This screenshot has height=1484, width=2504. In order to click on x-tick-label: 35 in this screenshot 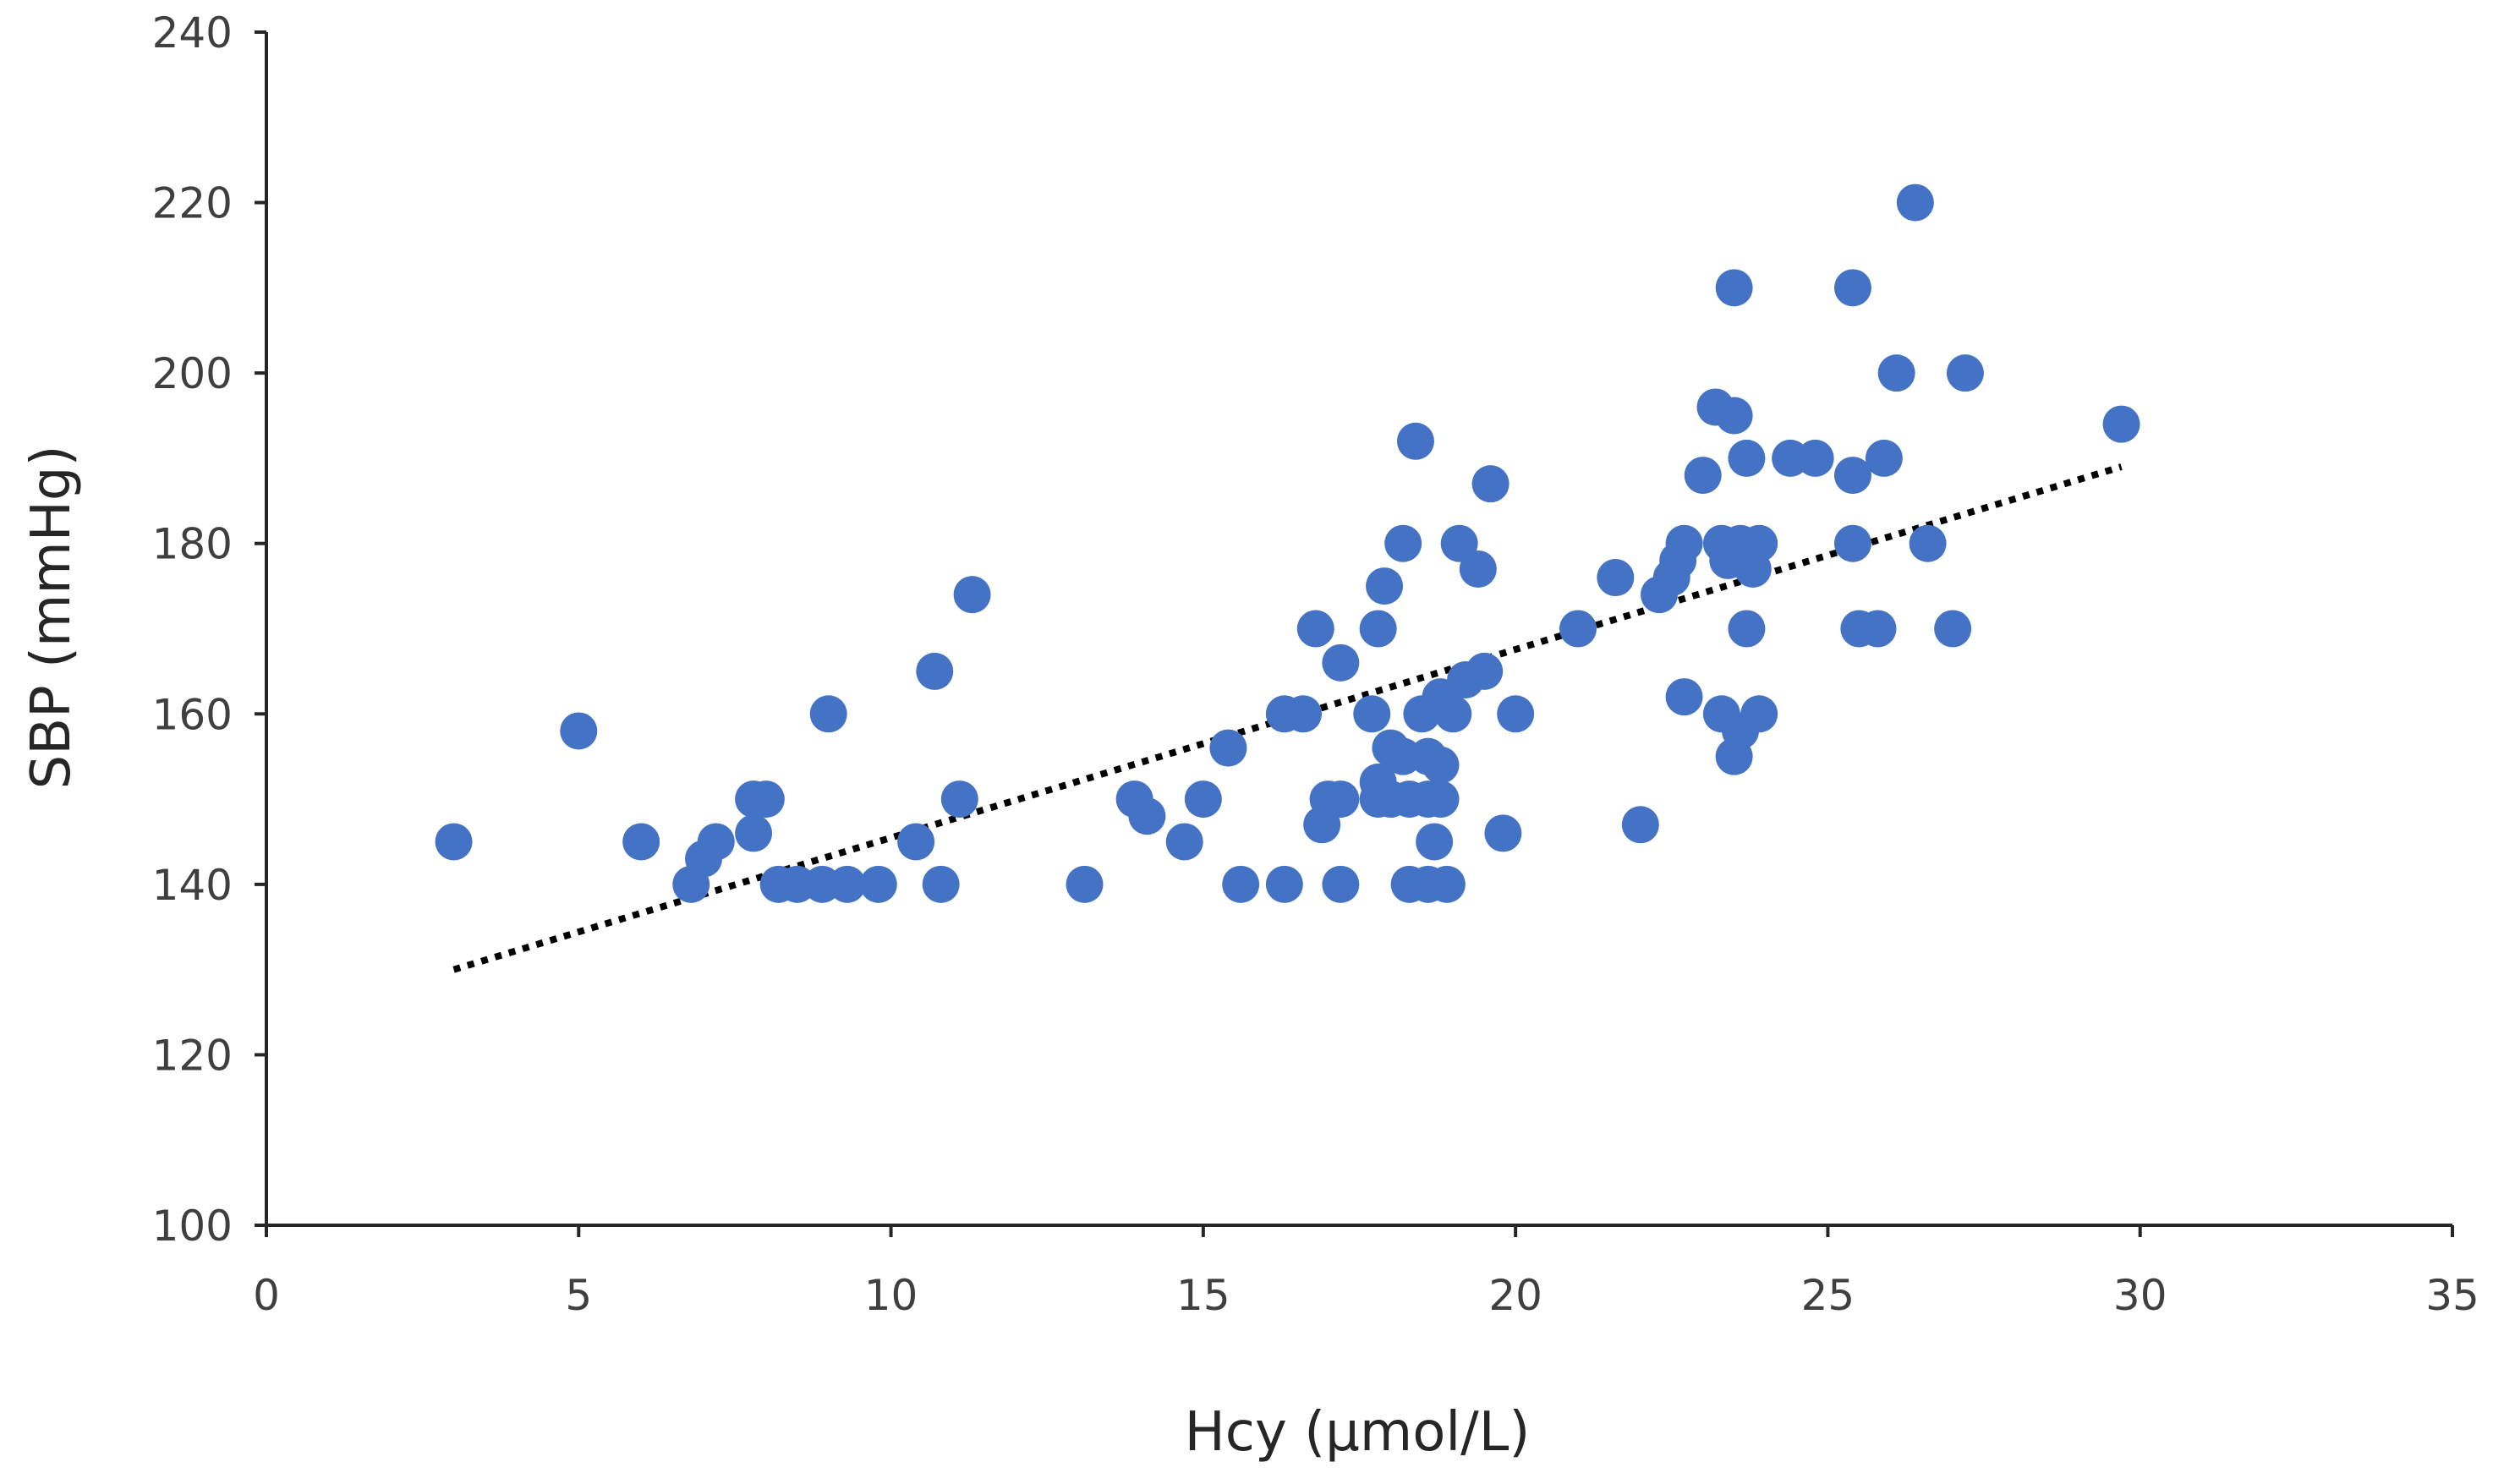, I will do `click(2452, 1295)`.